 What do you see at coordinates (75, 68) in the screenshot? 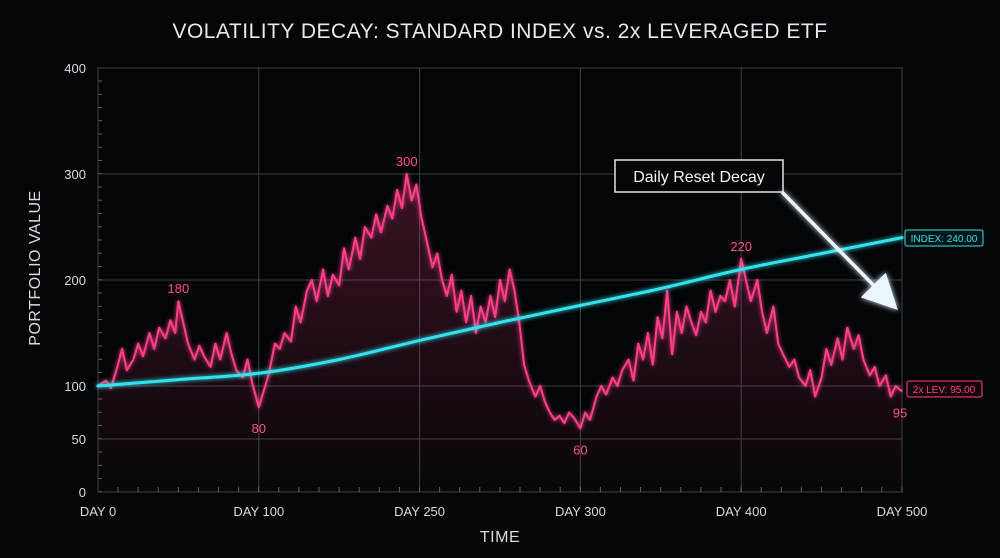
I see `y-tick-label: 400` at bounding box center [75, 68].